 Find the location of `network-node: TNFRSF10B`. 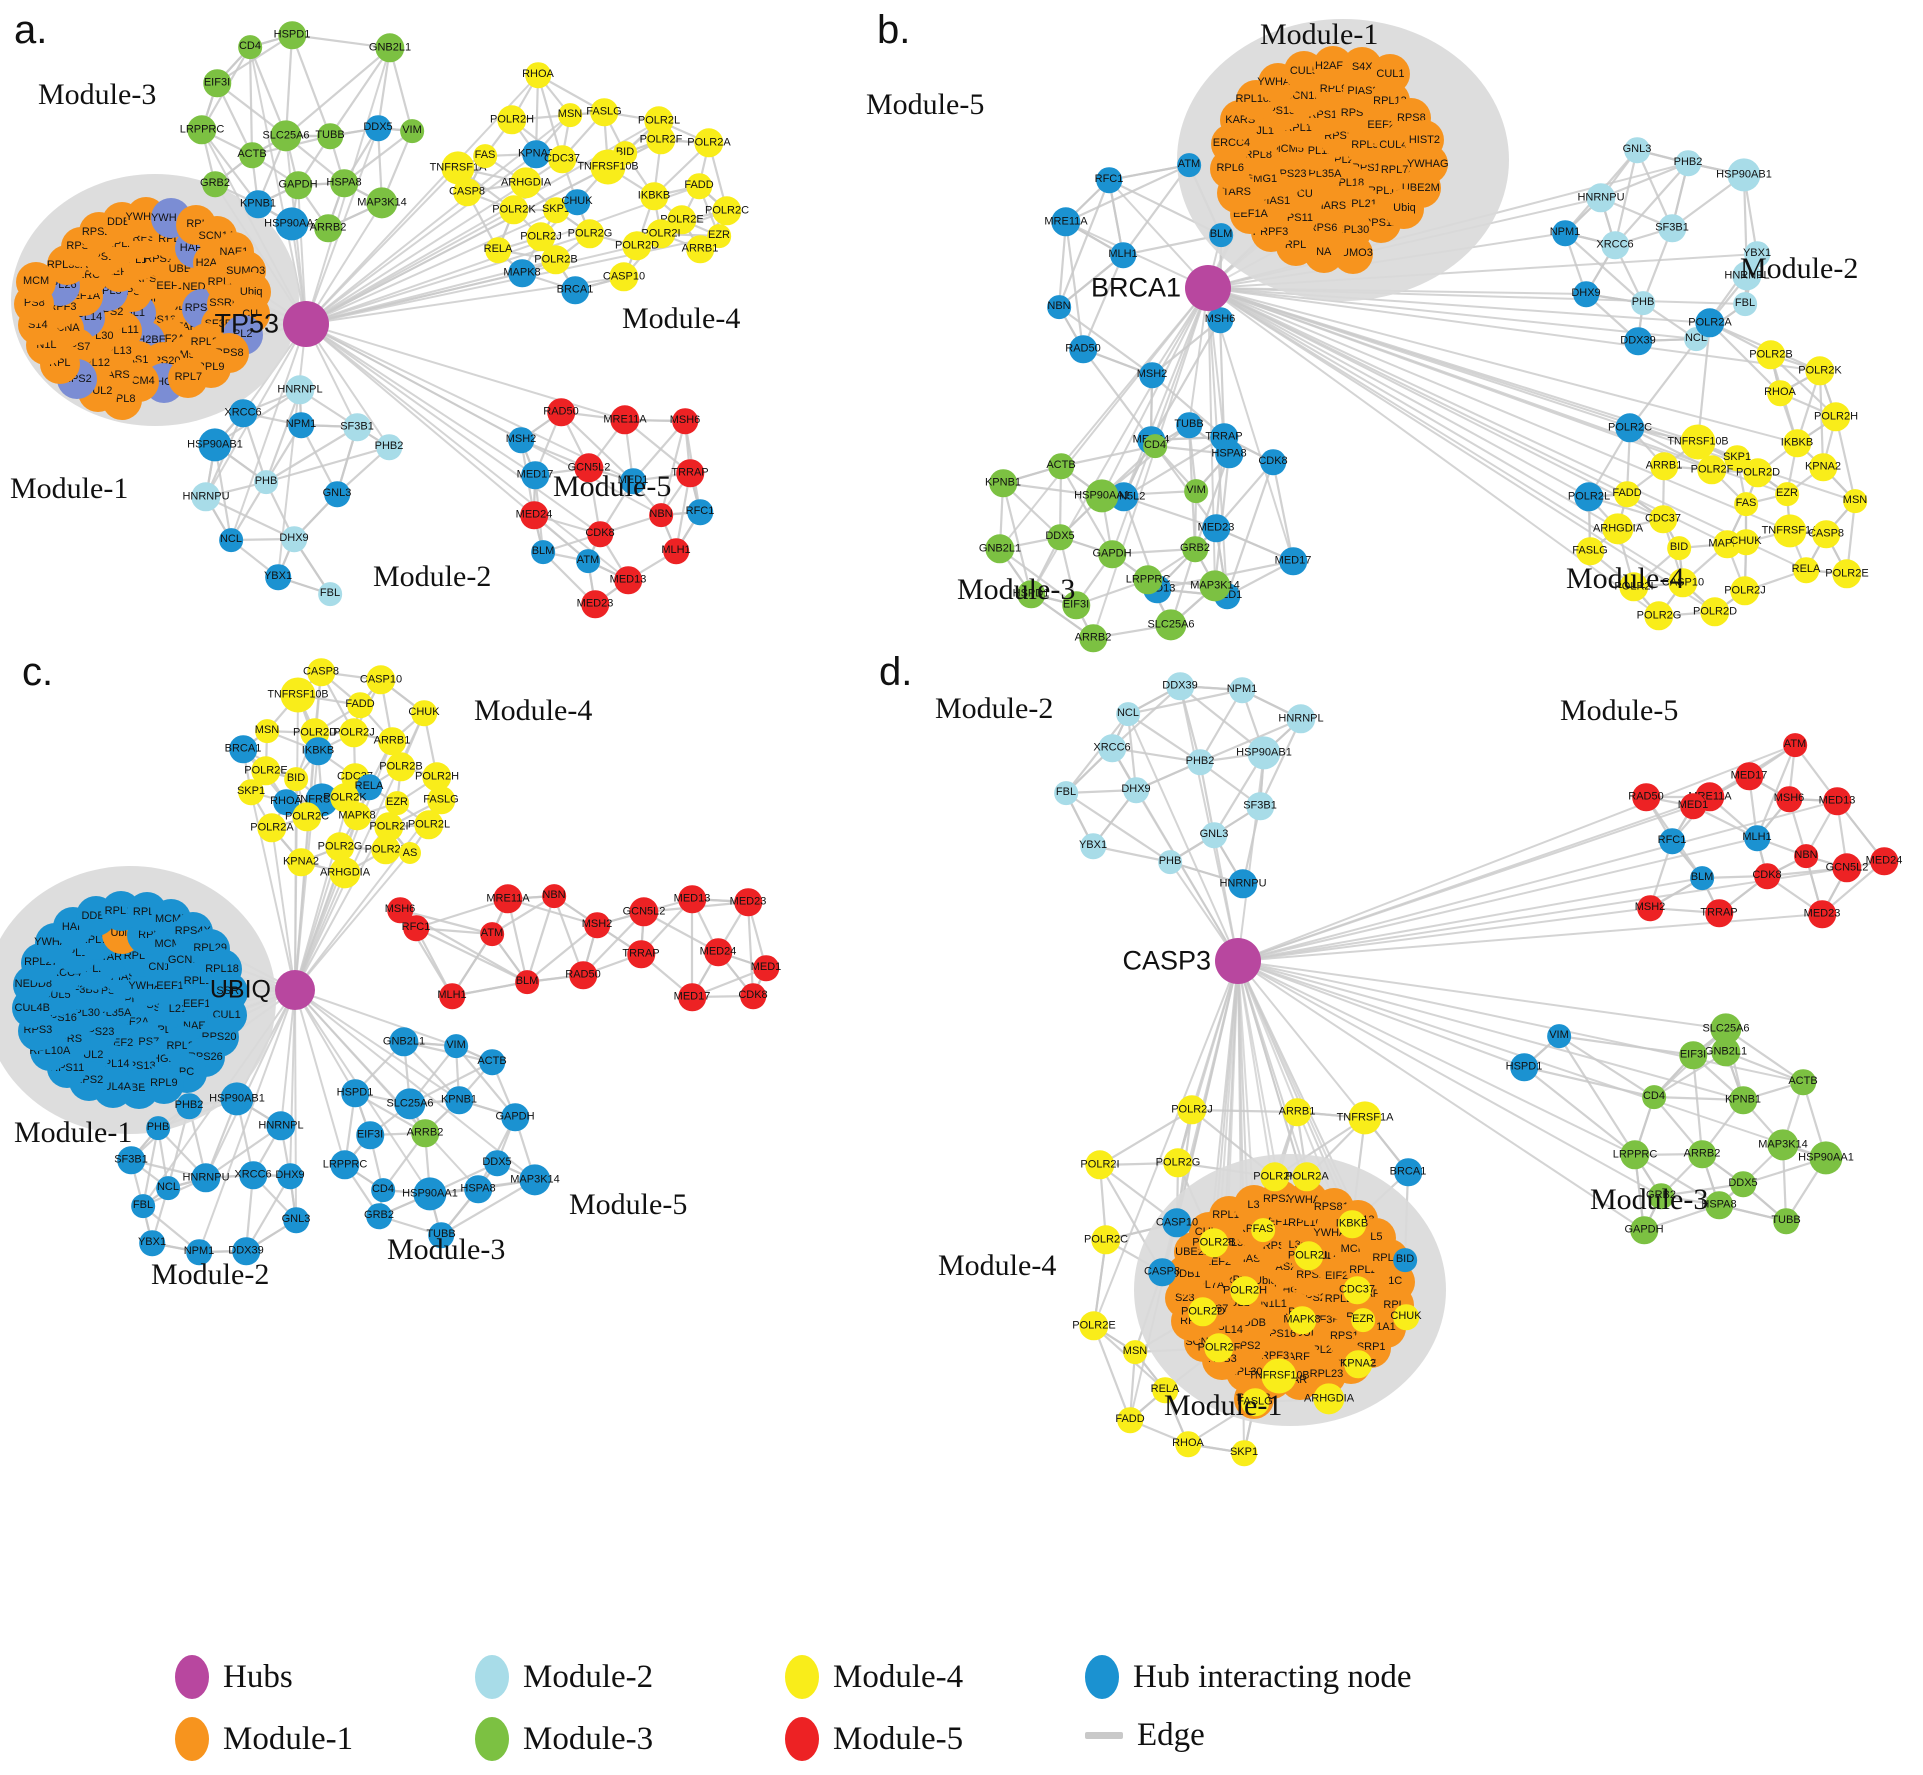

network-node: TNFRSF10B is located at coordinates (608, 167).